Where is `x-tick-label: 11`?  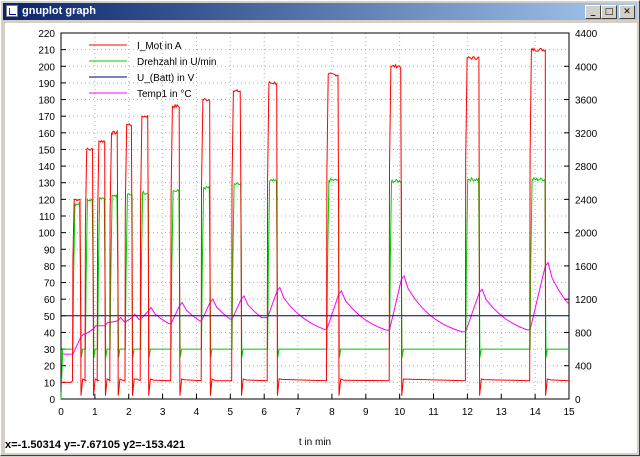 x-tick-label: 11 is located at coordinates (433, 412).